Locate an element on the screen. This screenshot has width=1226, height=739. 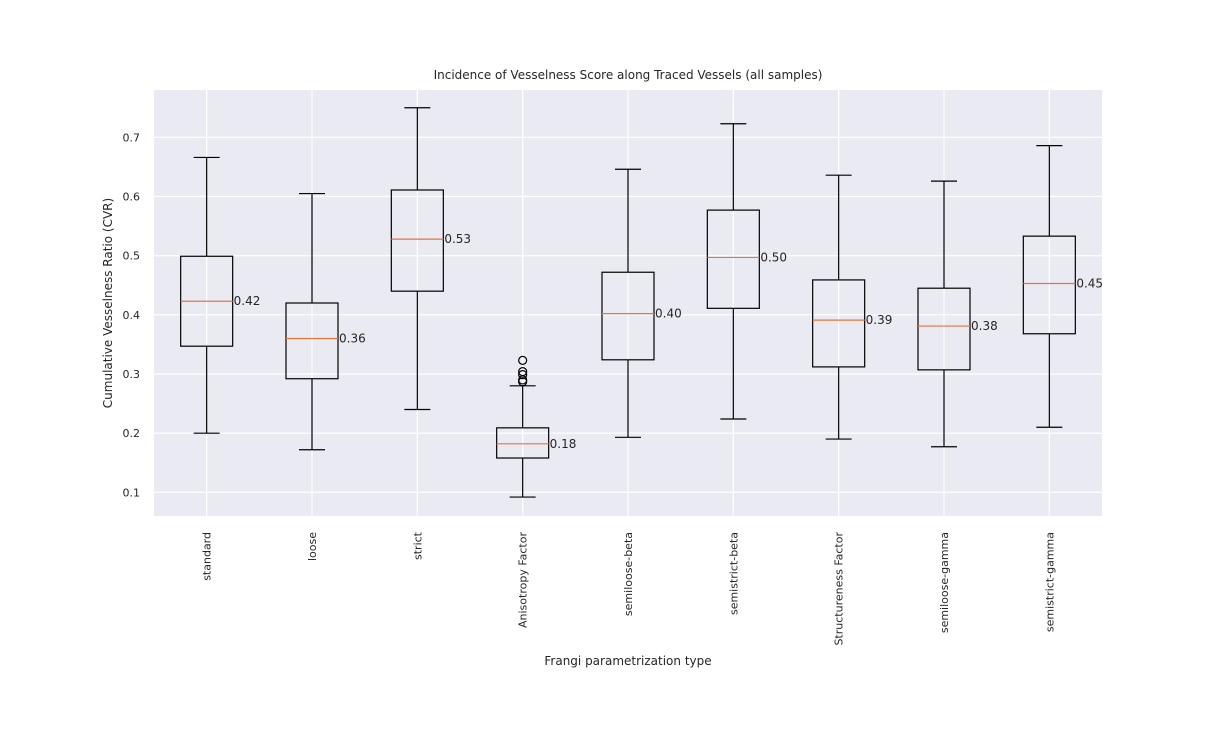
y-tick-label: 0.1 is located at coordinates (132, 492).